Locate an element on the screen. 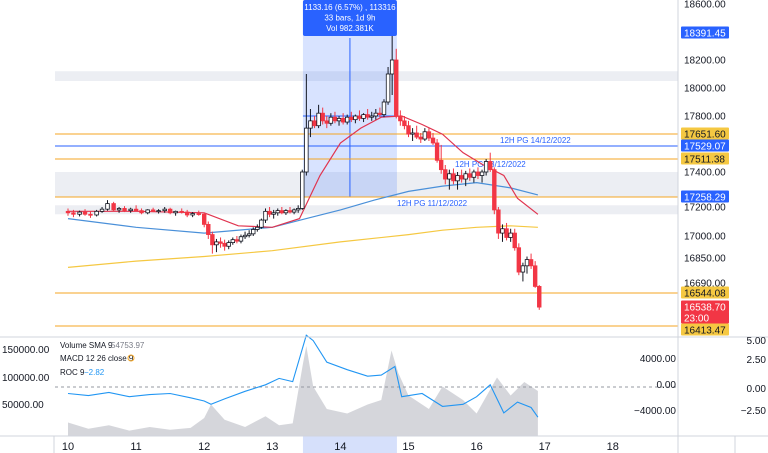 This screenshot has width=768, height=453. tooltip-line-1: 1133.16 (6.57%) , 113316 is located at coordinates (350, 7).